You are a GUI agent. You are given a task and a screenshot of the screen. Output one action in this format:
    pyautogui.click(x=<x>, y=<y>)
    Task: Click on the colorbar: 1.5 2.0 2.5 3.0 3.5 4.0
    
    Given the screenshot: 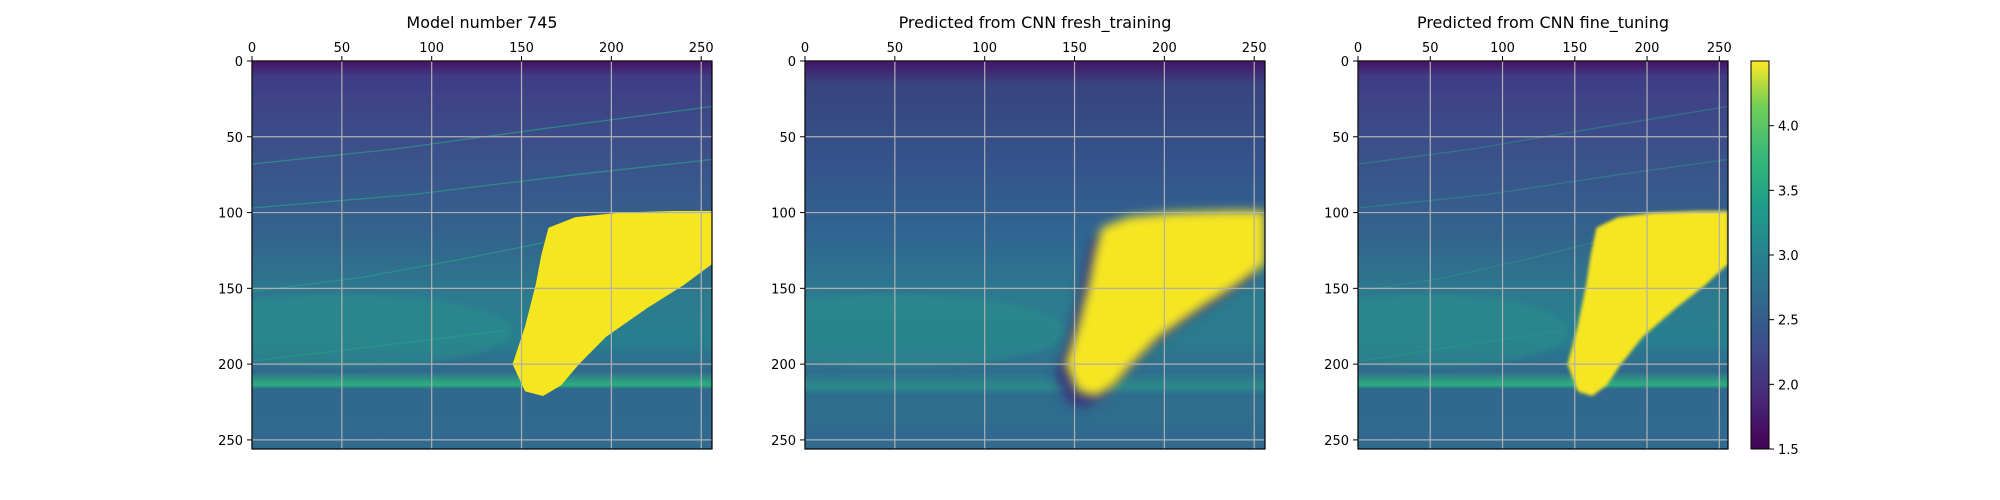 What is the action you would take?
    pyautogui.click(x=1774, y=259)
    